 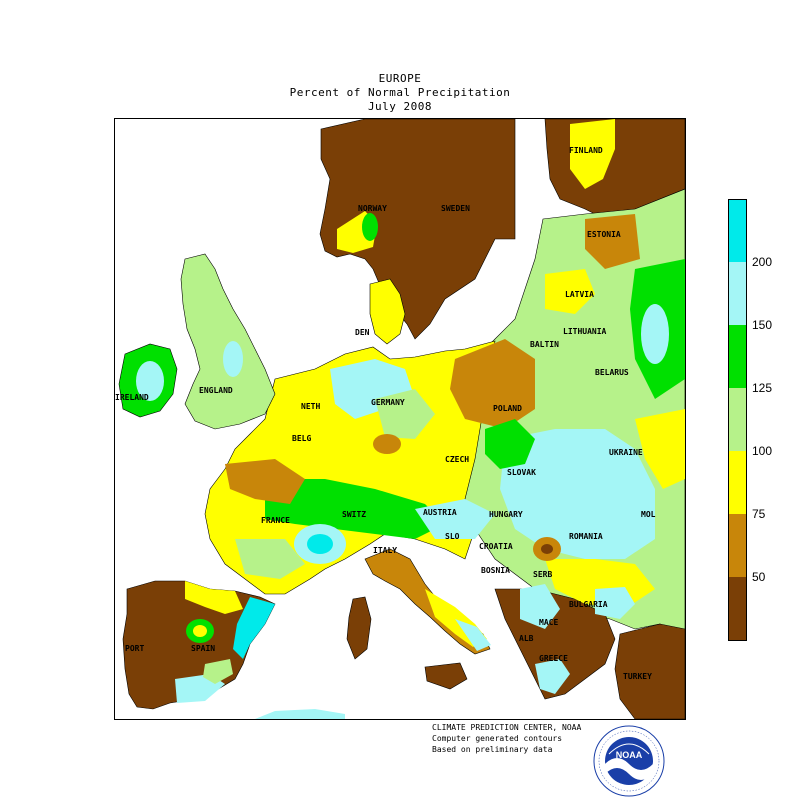 I want to click on contour-balkan-cyan, so click(x=540, y=606).